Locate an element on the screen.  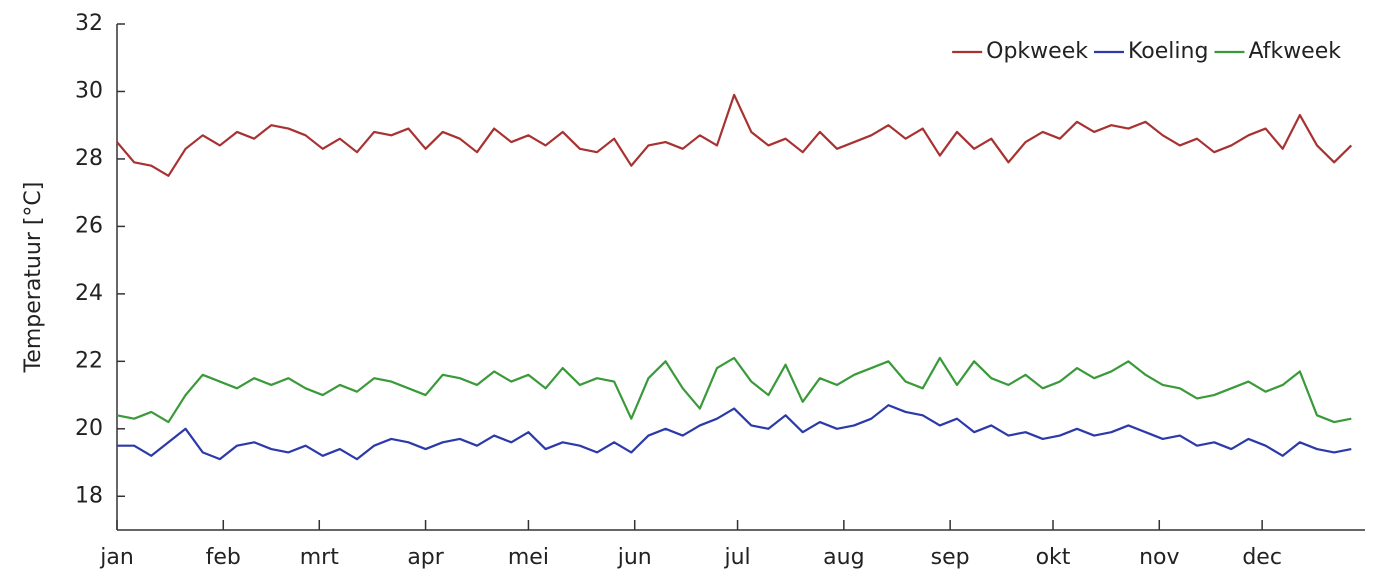
y-axis-label: Temperatuur [°C] is located at coordinates (33, 278).